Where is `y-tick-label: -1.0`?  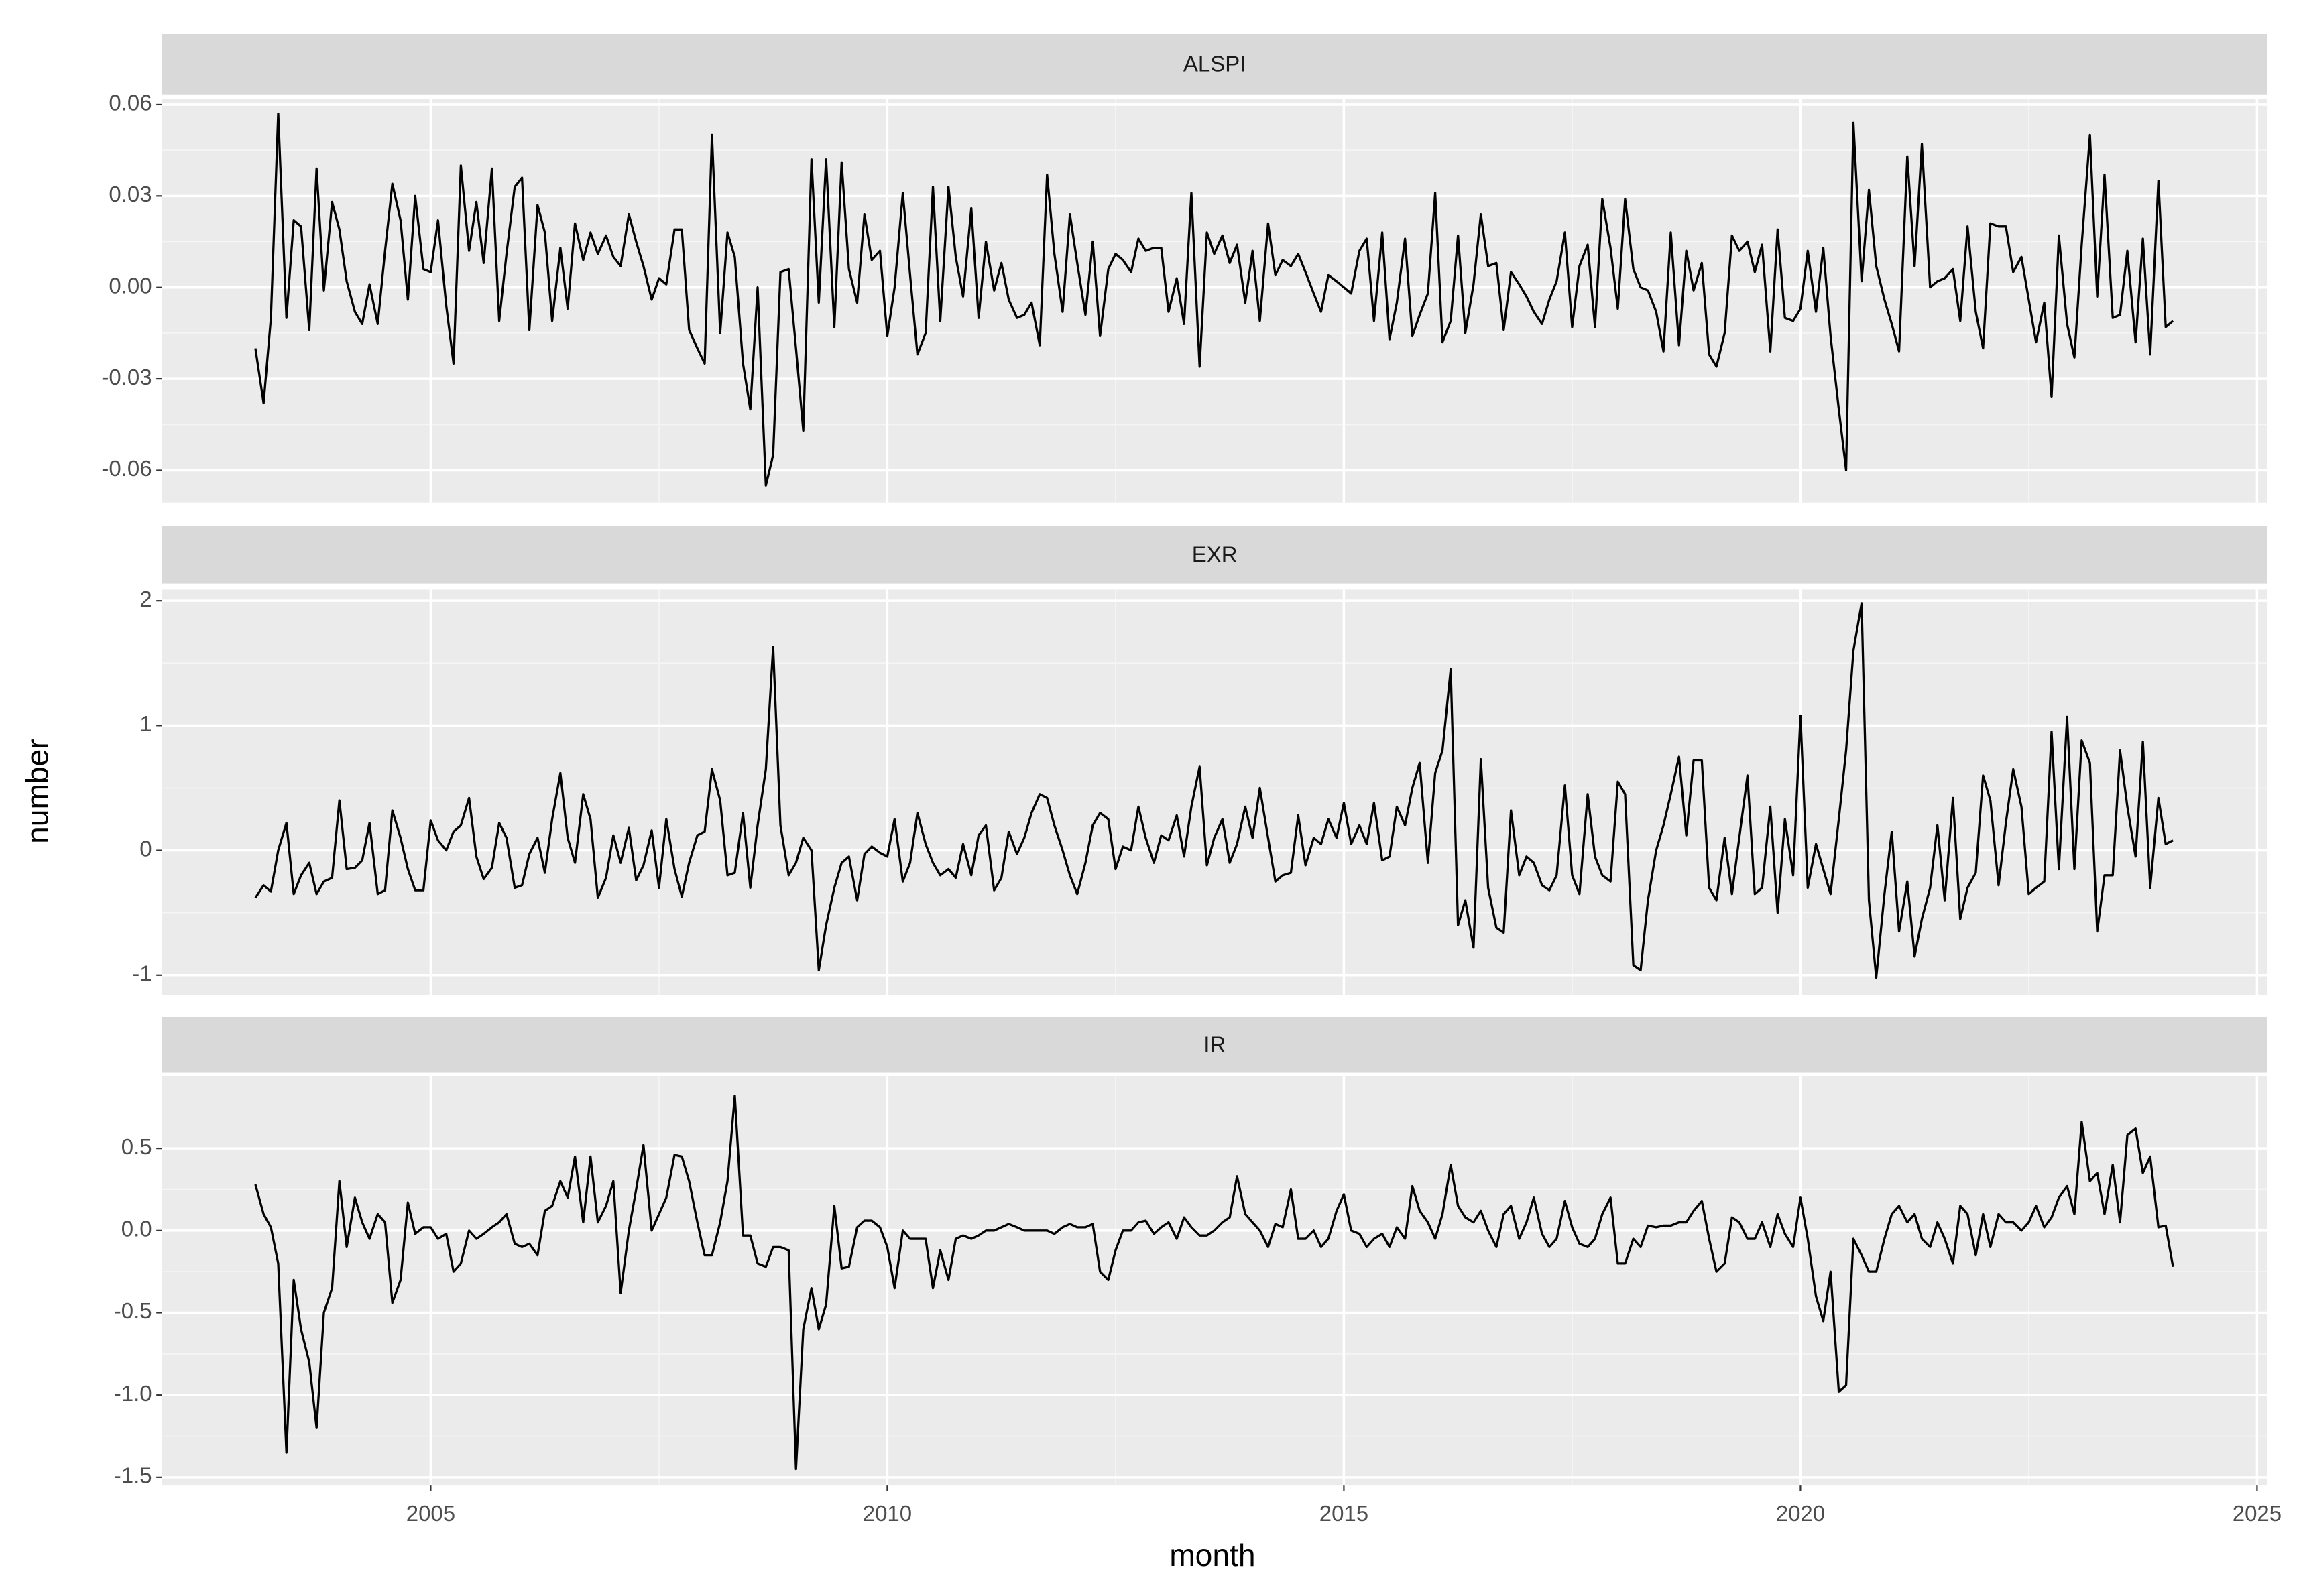 y-tick-label: -1.0 is located at coordinates (133, 1393).